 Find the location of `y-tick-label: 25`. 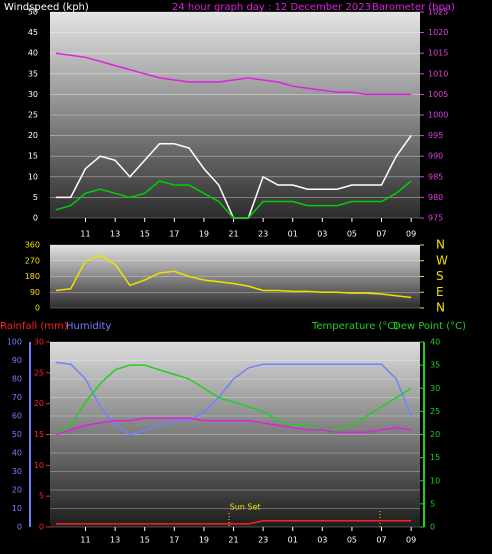

y-tick-label: 25 is located at coordinates (33, 115).